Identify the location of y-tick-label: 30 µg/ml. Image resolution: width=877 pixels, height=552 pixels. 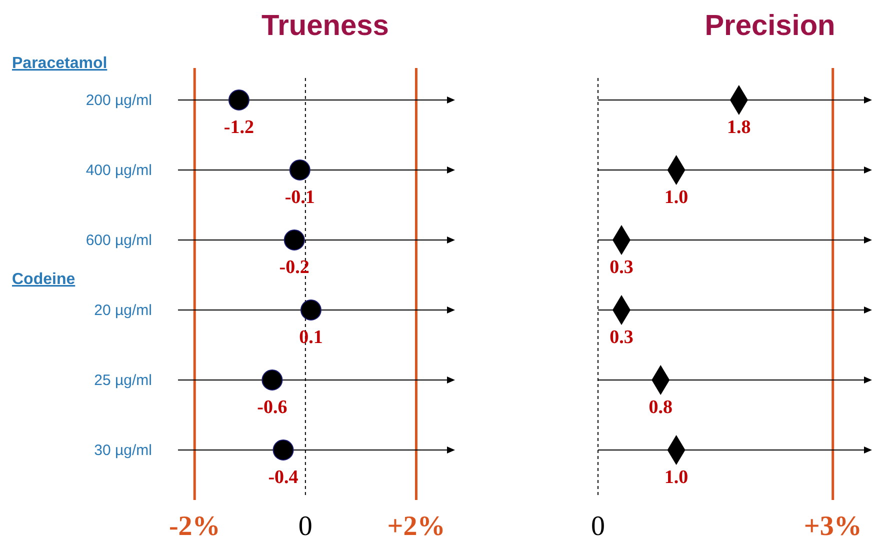
(123, 450).